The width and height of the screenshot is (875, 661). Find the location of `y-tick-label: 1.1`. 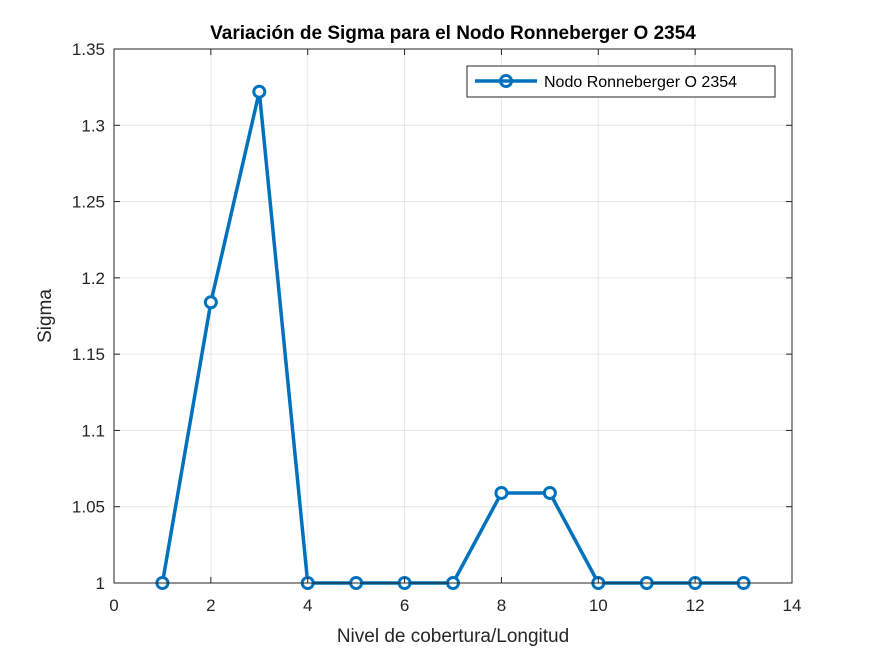

y-tick-label: 1.1 is located at coordinates (93, 430).